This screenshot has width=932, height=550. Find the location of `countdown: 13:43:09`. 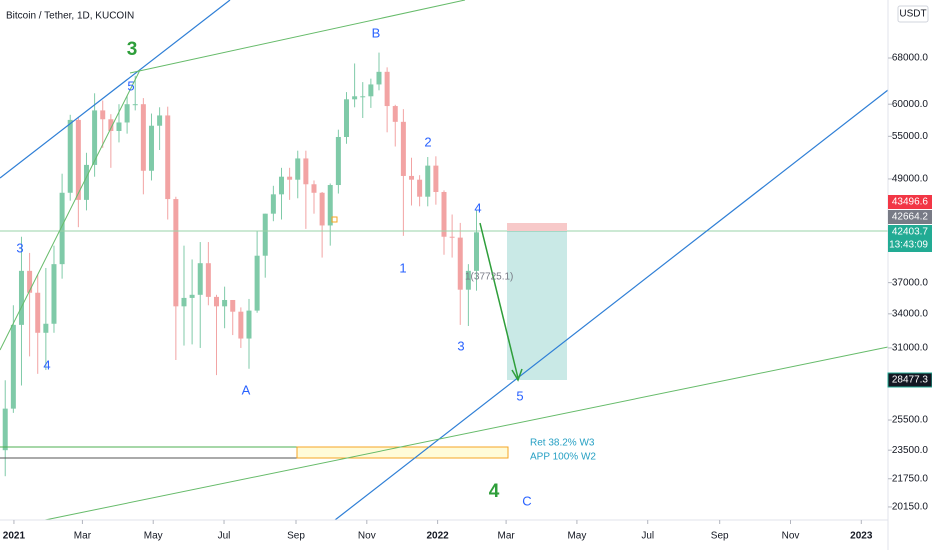

countdown: 13:43:09 is located at coordinates (908, 245).